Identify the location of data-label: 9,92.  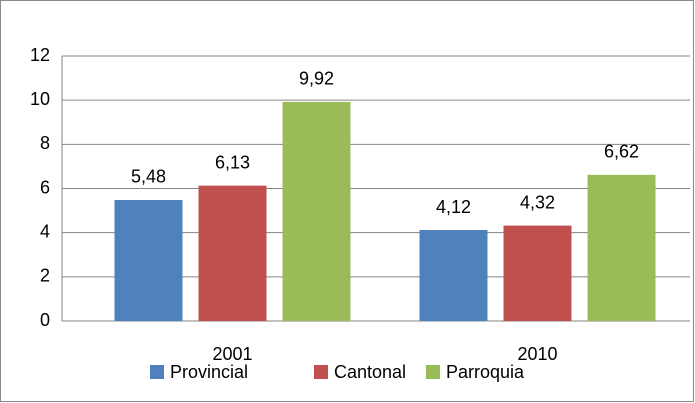
(316, 79).